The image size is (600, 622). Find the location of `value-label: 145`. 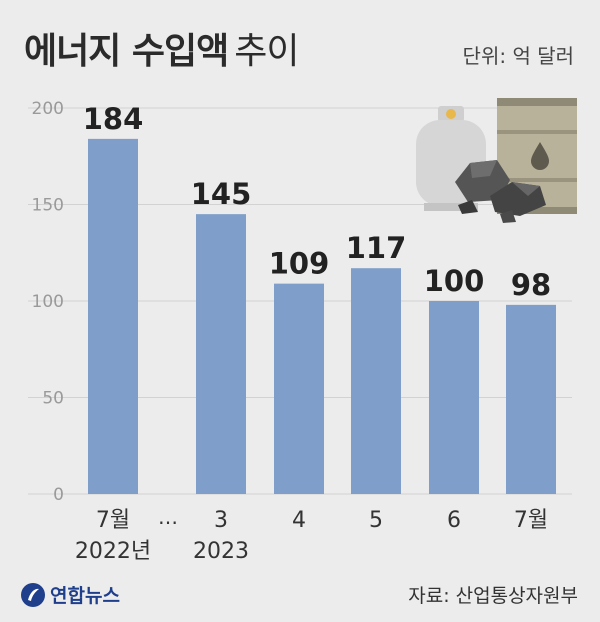

value-label: 145 is located at coordinates (221, 194).